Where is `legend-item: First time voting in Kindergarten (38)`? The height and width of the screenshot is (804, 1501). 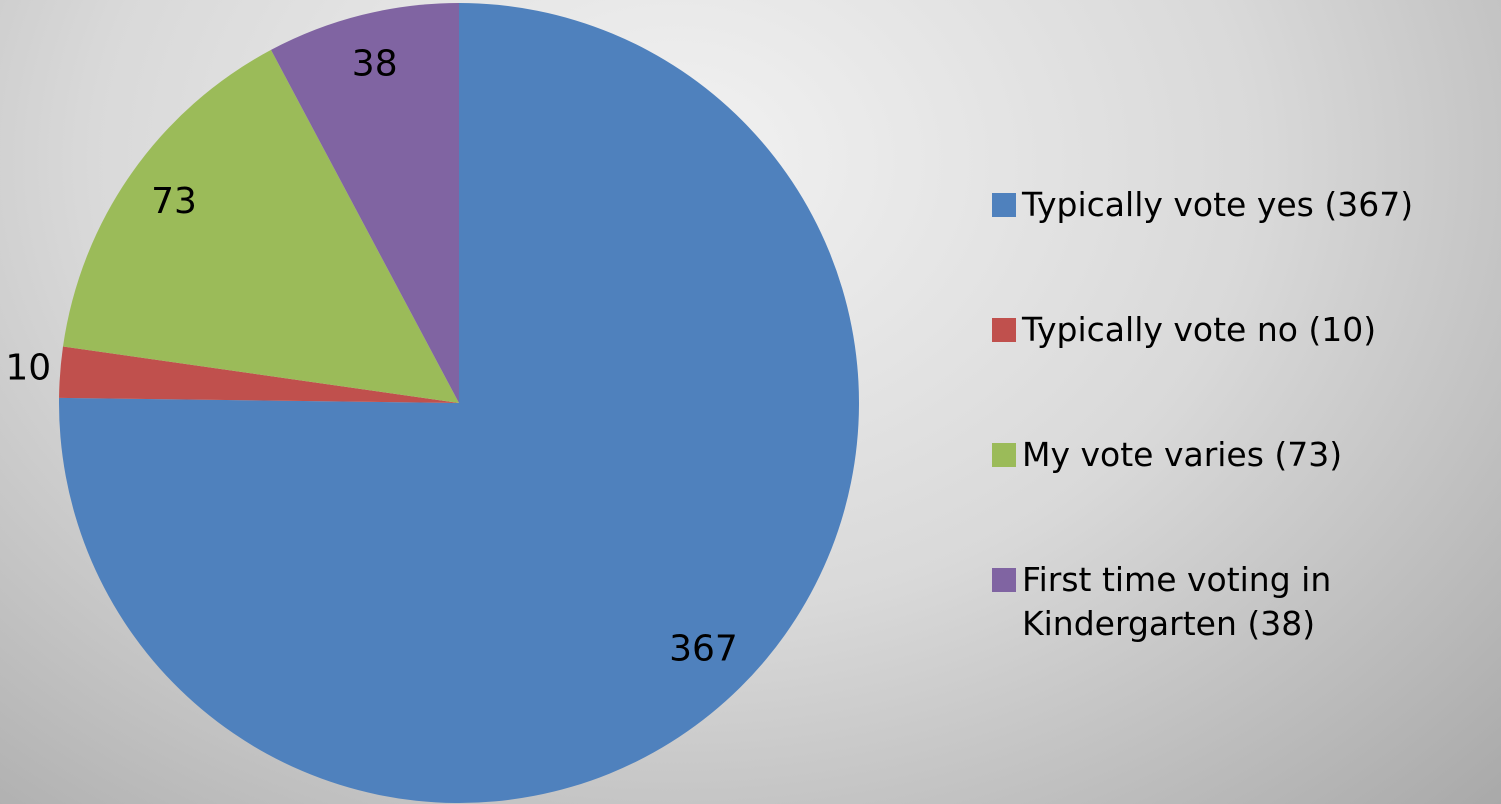 legend-item: First time voting in Kindergarten (38) is located at coordinates (1242, 602).